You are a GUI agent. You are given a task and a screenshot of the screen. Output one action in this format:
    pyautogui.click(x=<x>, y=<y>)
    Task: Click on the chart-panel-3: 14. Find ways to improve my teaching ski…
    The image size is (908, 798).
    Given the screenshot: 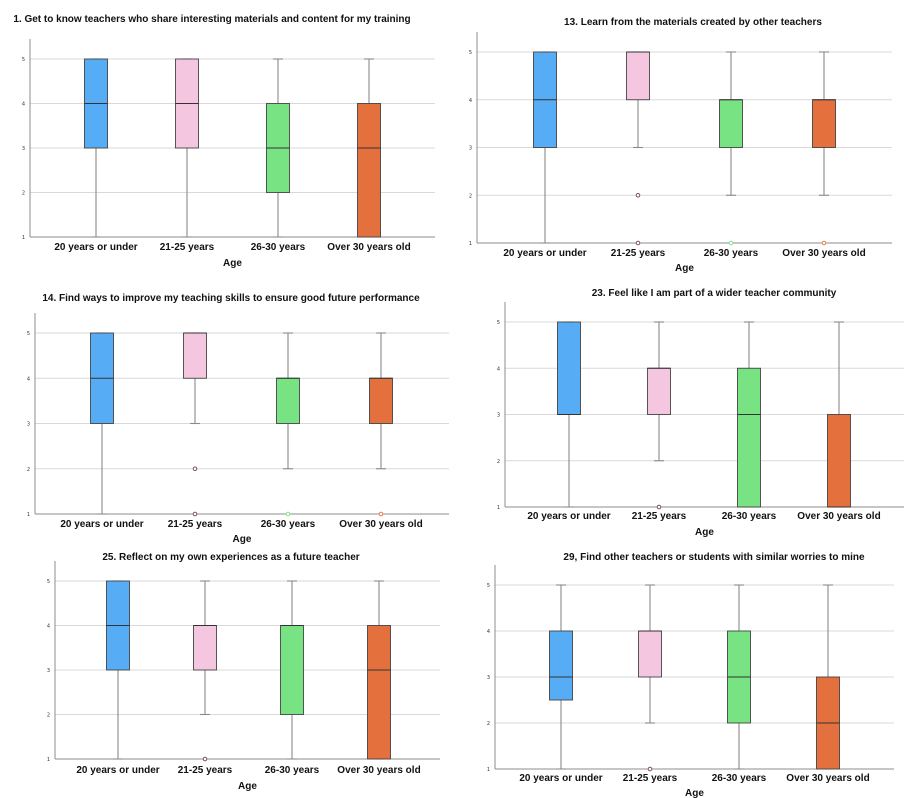 What is the action you would take?
    pyautogui.click(x=238, y=419)
    